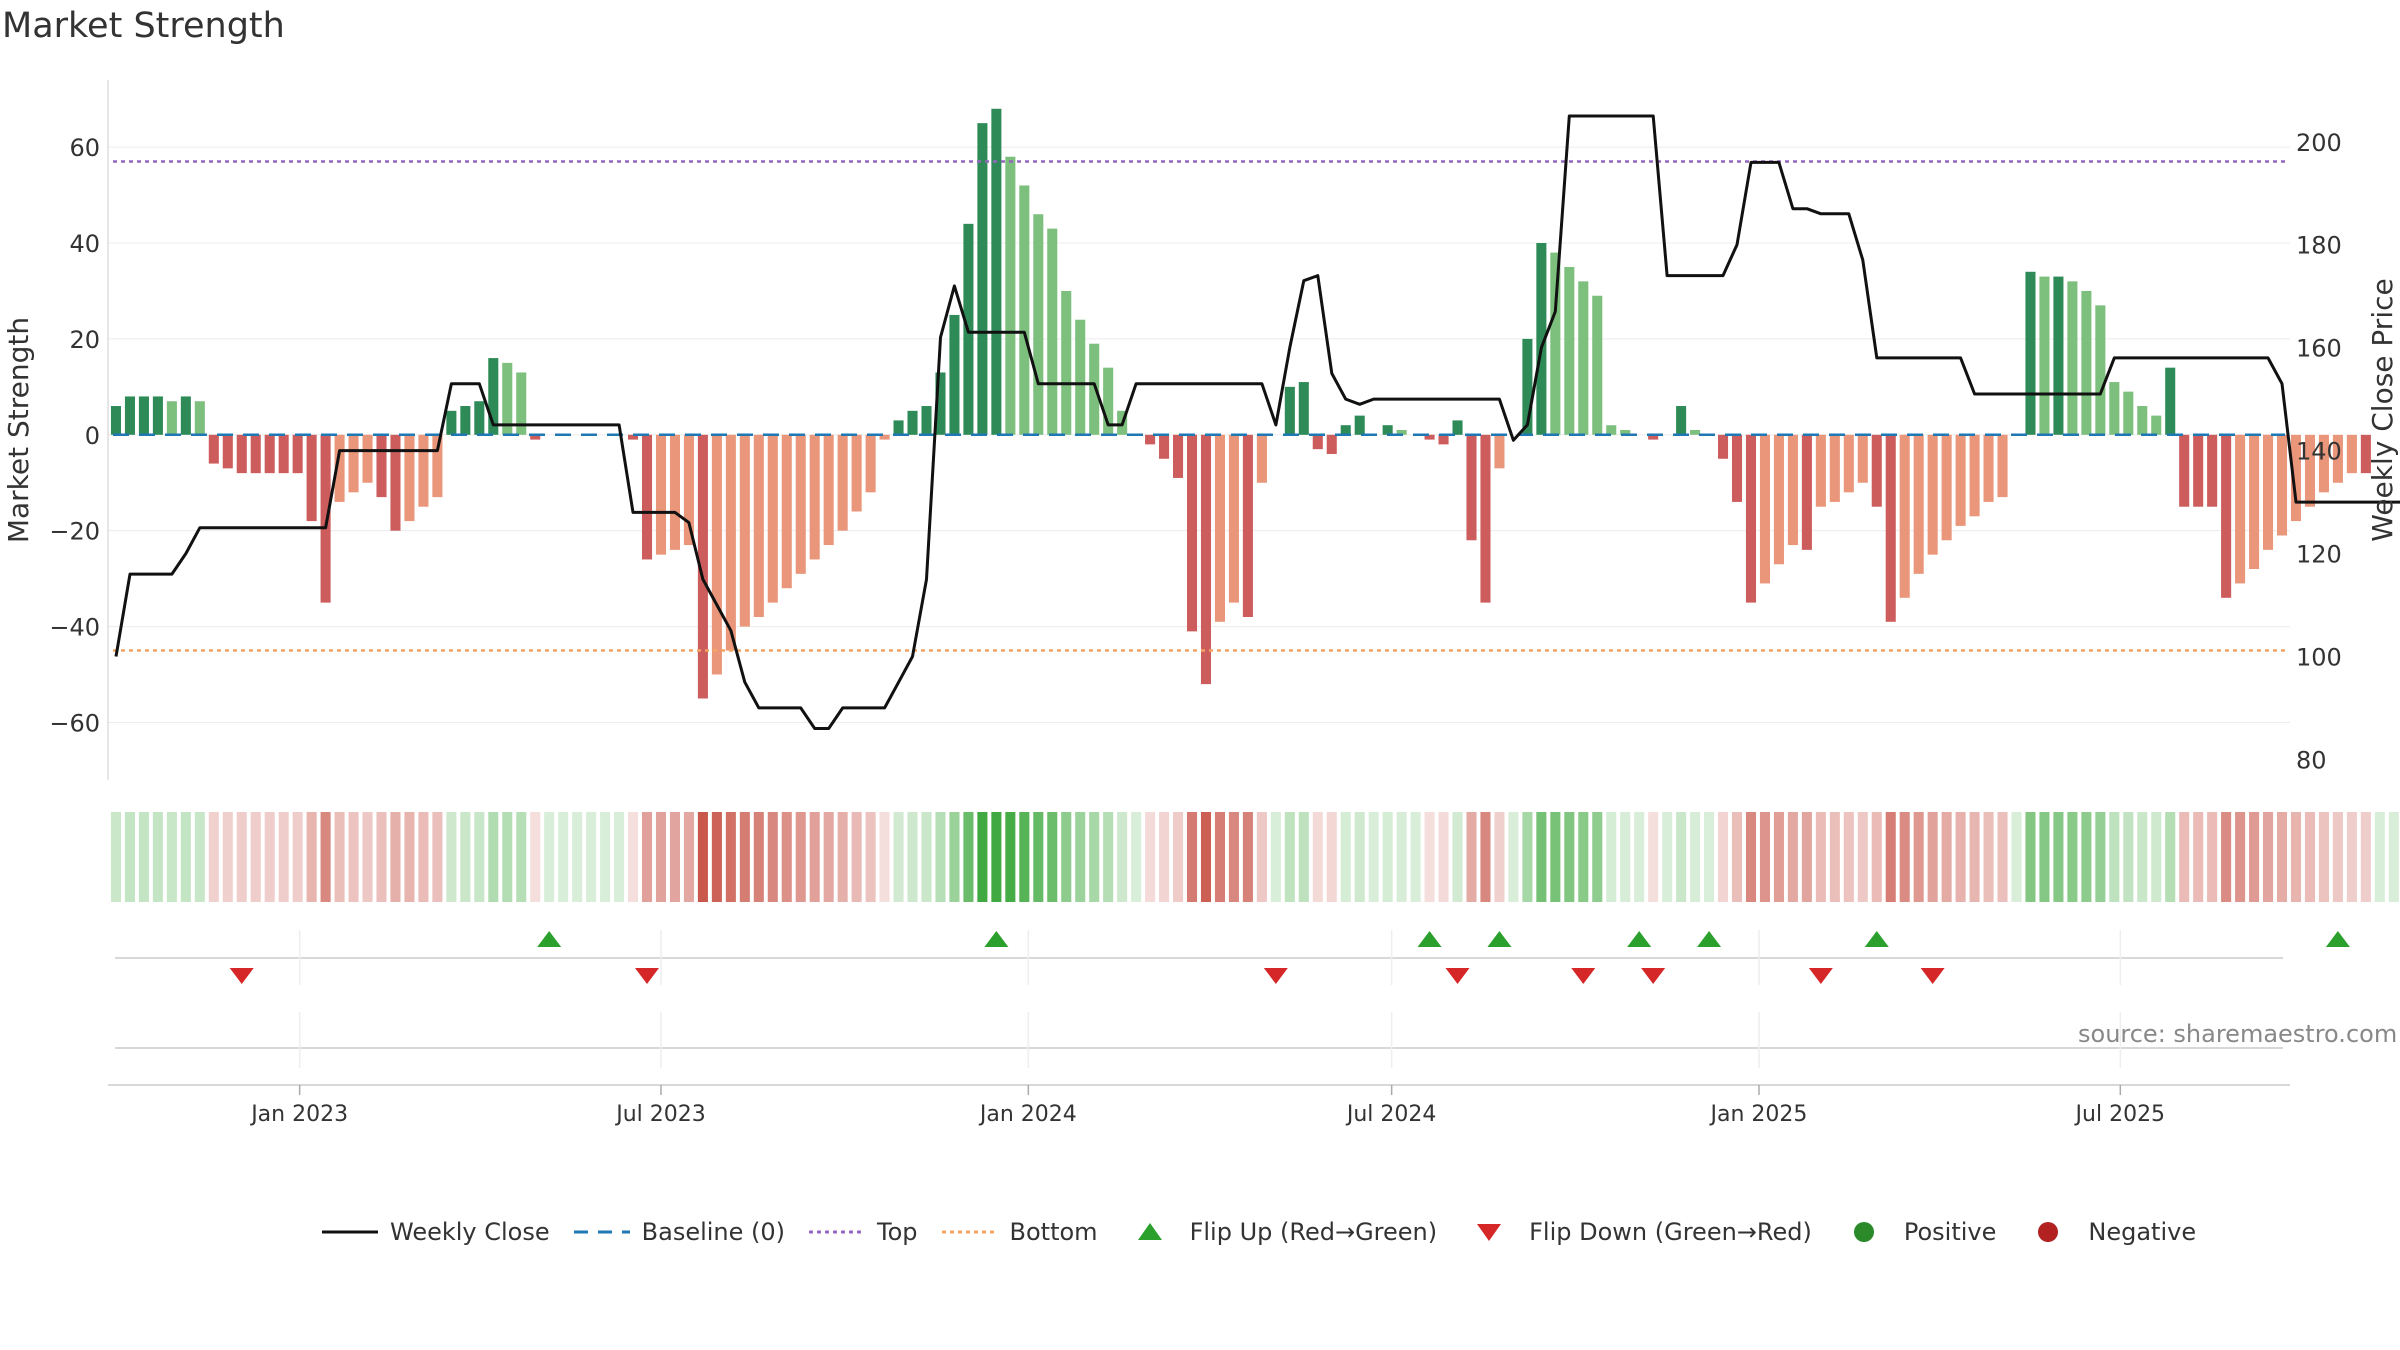 This screenshot has width=2400, height=1350. Describe the element at coordinates (678, 1232) in the screenshot. I see `legend-item: Baseline (0)` at that location.